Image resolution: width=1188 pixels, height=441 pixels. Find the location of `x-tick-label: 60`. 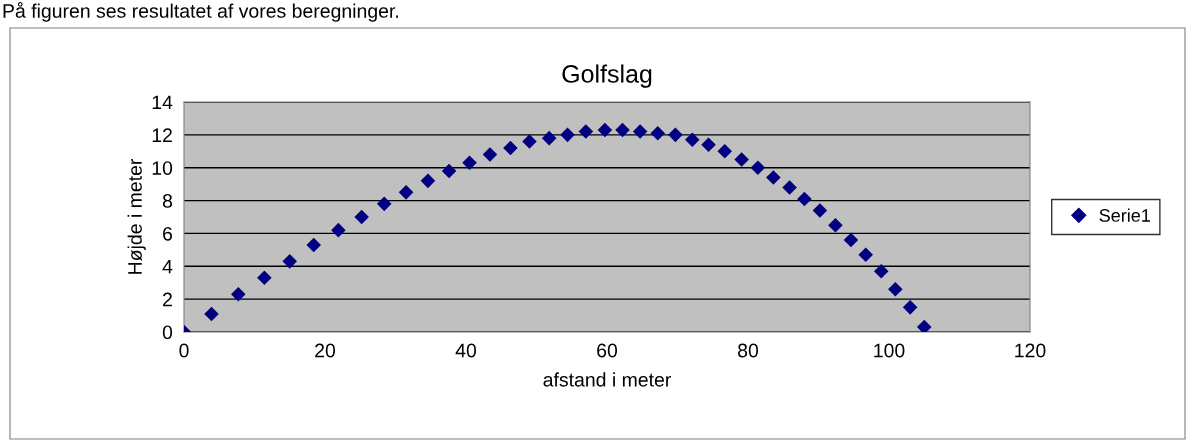

x-tick-label: 60 is located at coordinates (607, 350).